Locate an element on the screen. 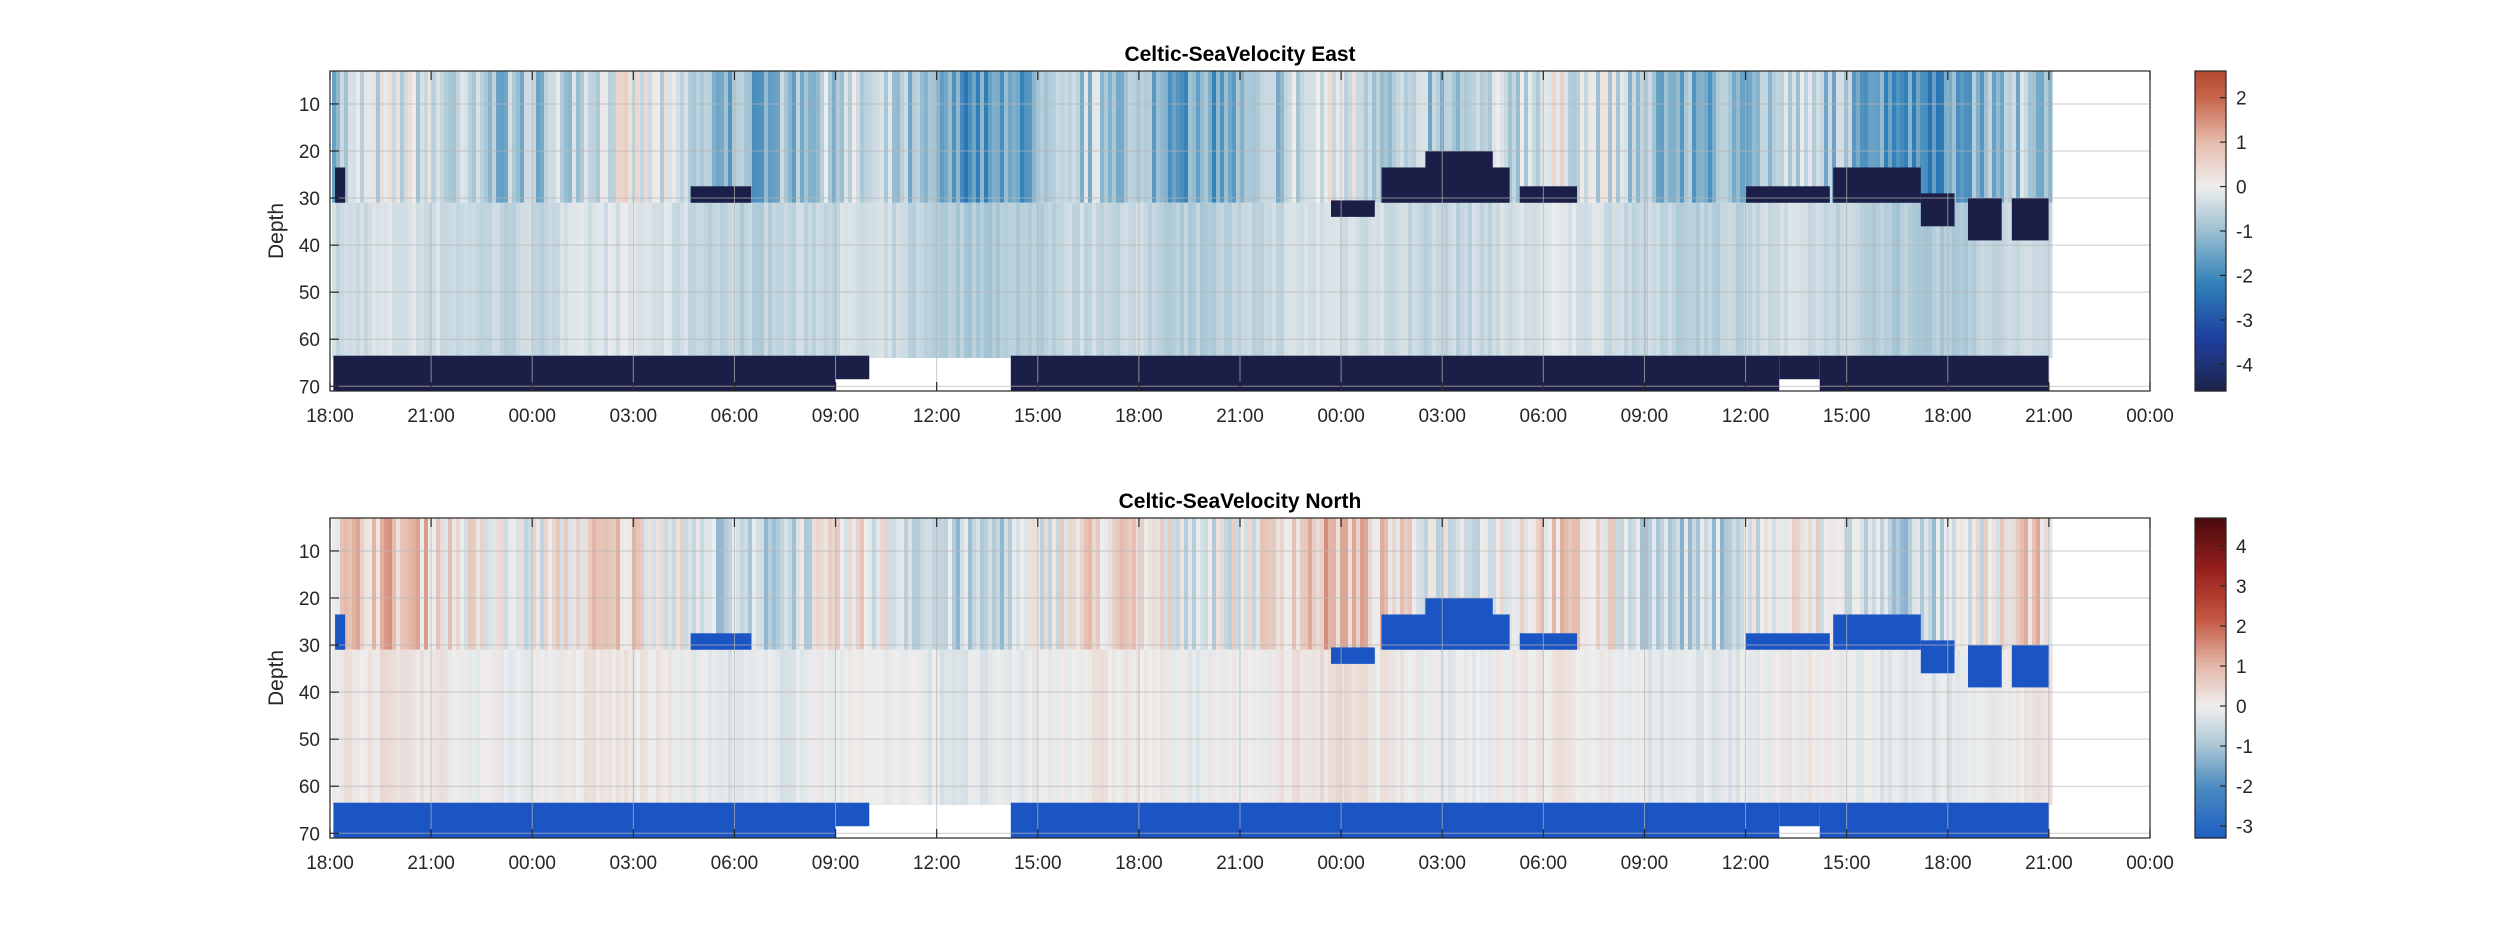  colorbar-tick-label: -3 is located at coordinates (2244, 321).